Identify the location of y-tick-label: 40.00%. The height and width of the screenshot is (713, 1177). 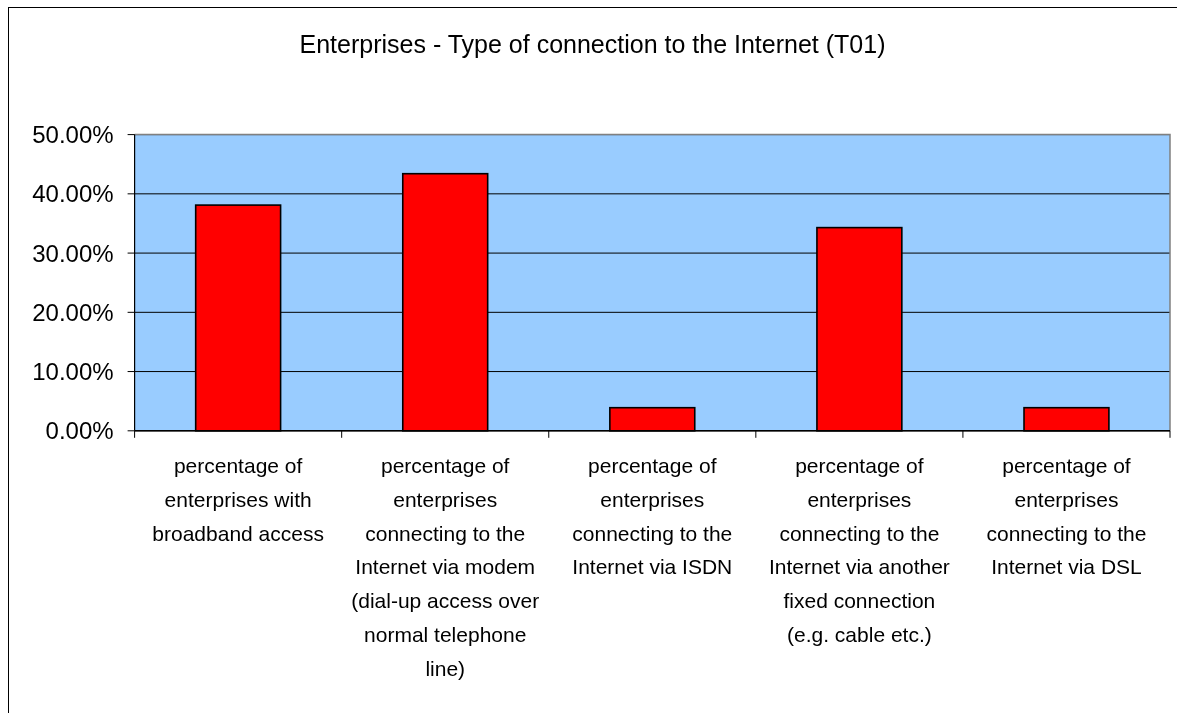
(73, 194).